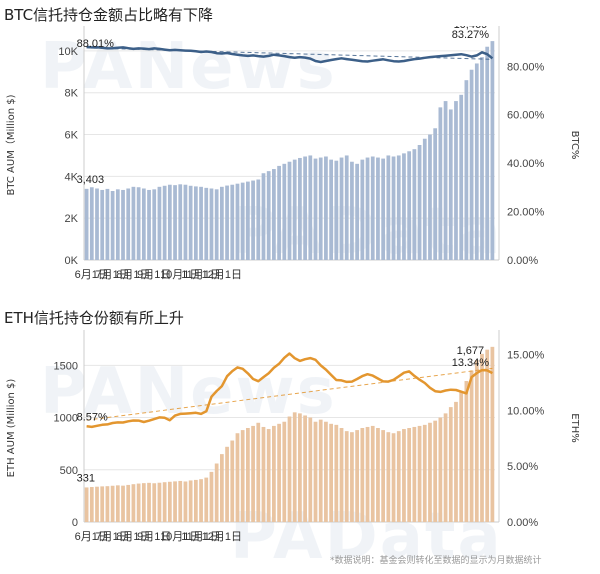  Describe the element at coordinates (91, 180) in the screenshot. I see `bar-first-label: 3,403` at that location.